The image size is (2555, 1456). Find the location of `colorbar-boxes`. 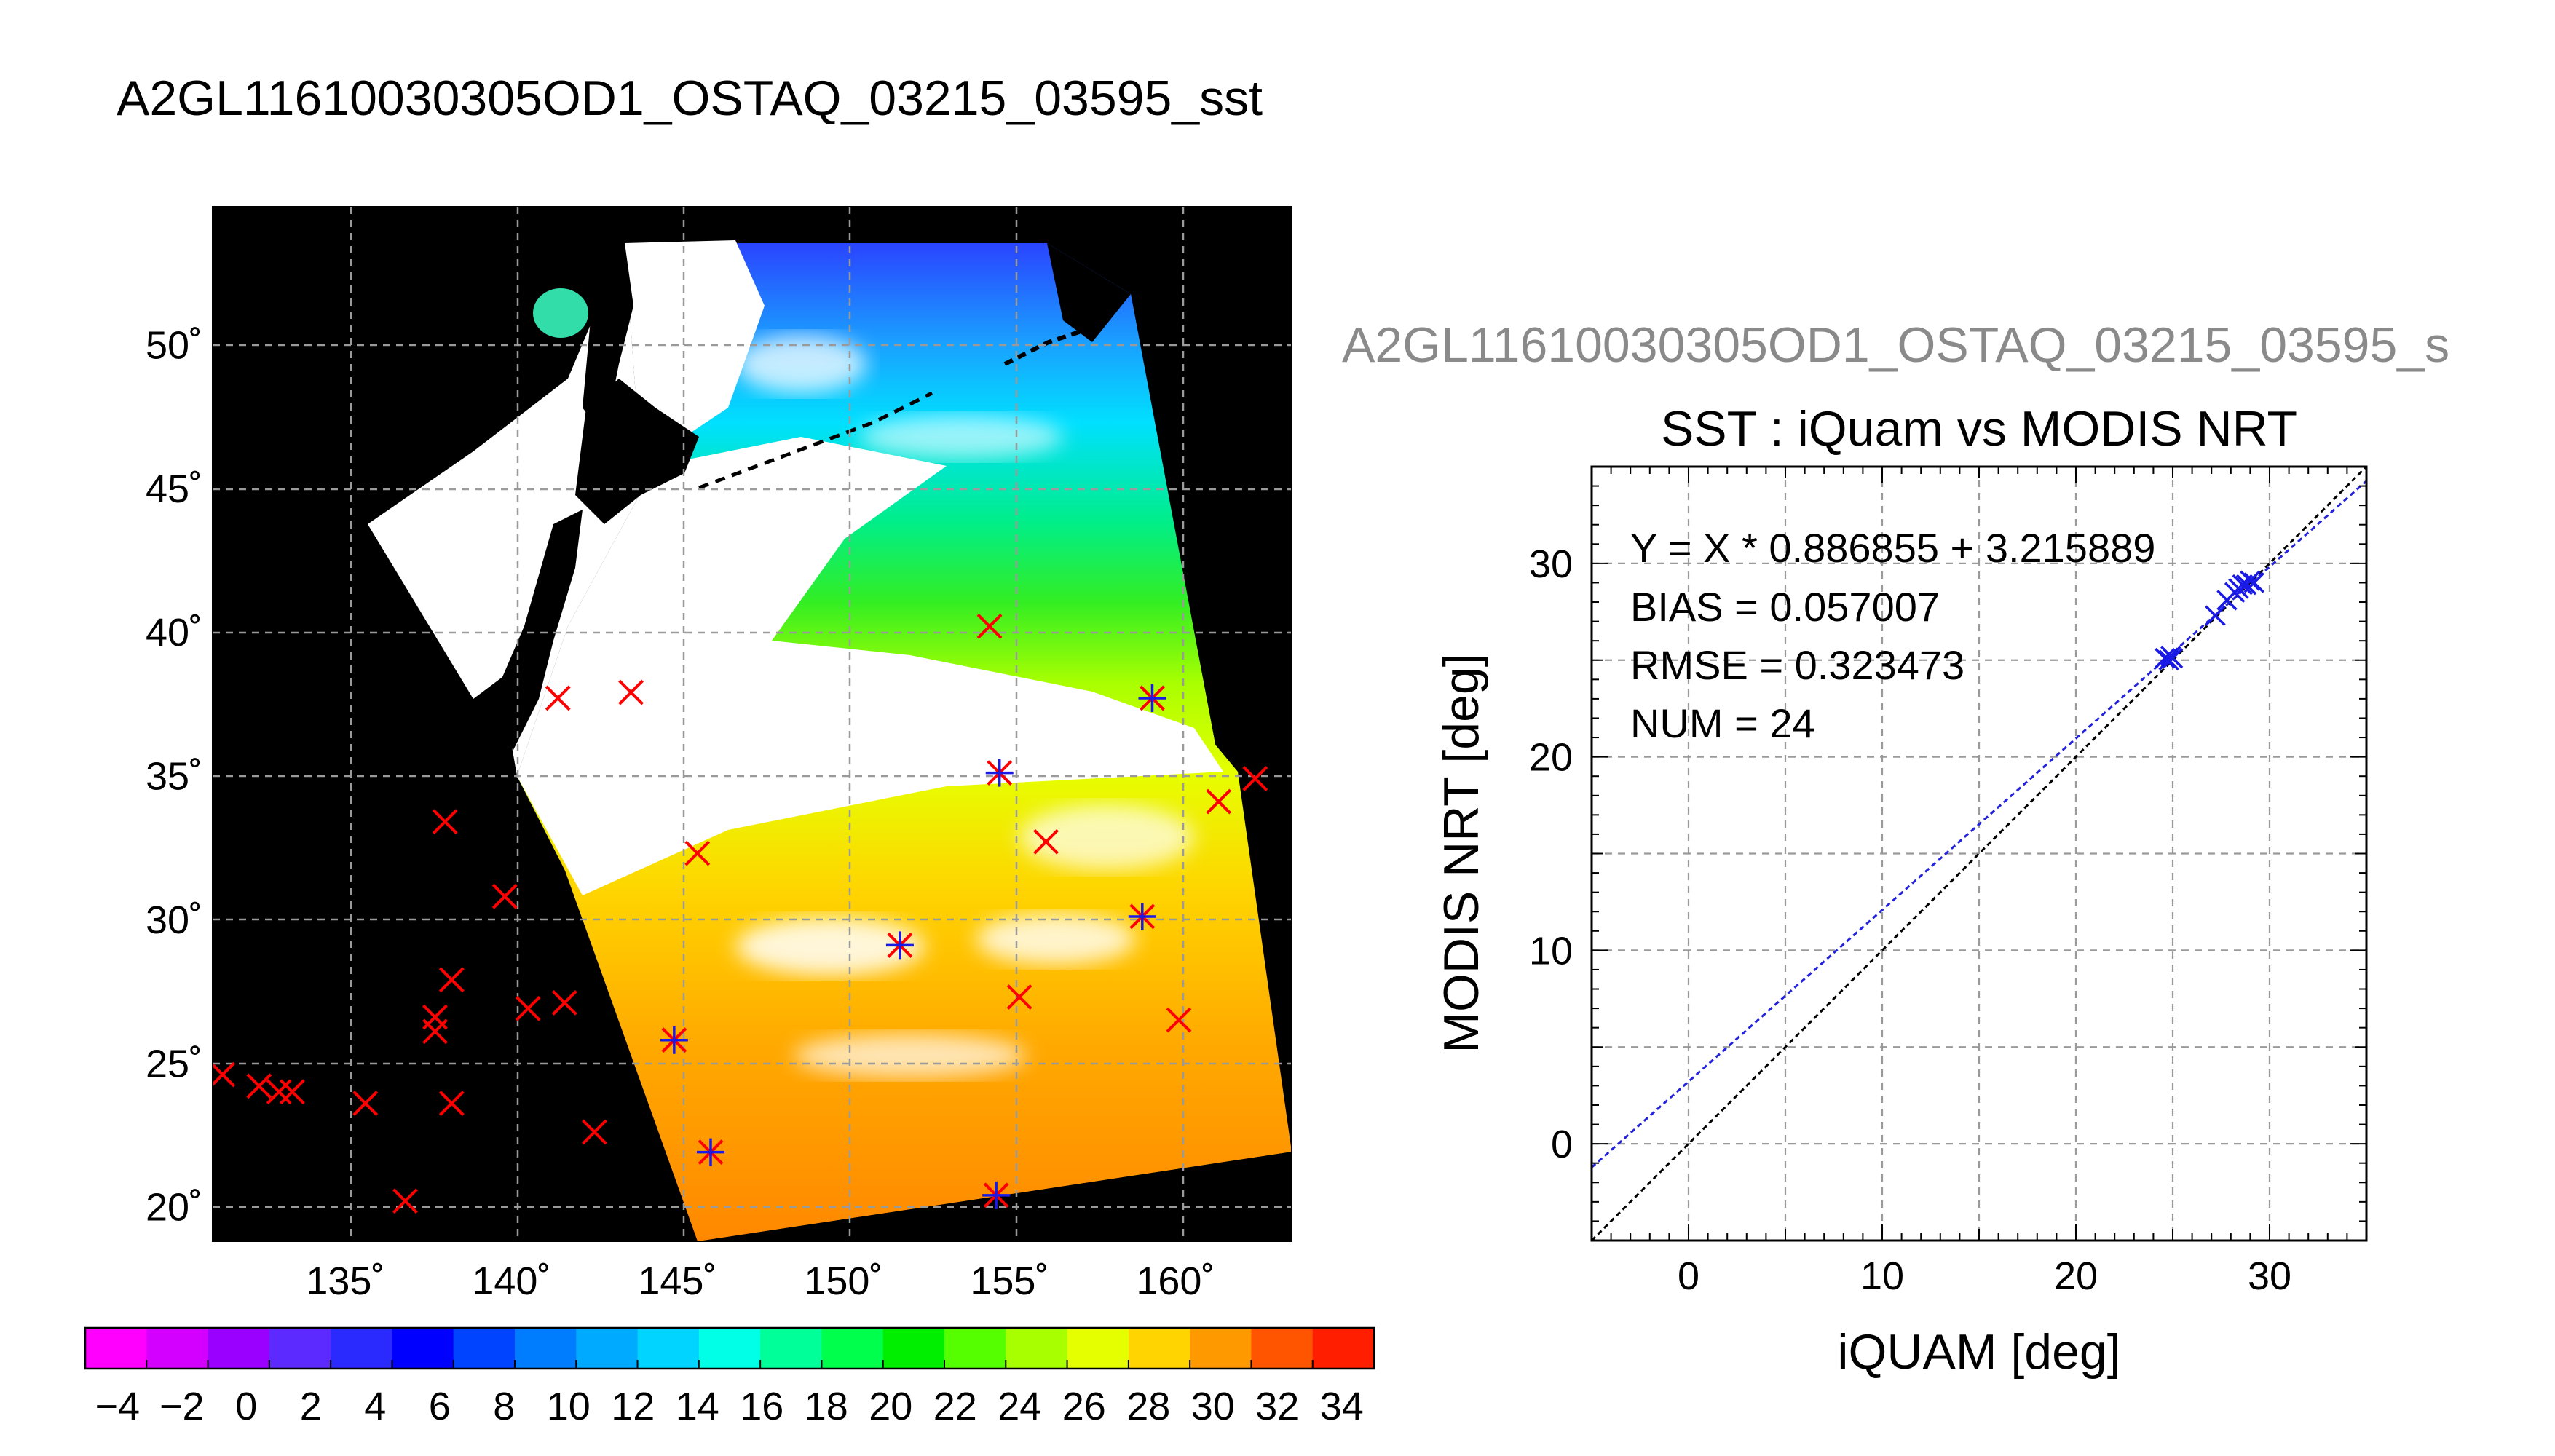

colorbar-boxes is located at coordinates (729, 1348).